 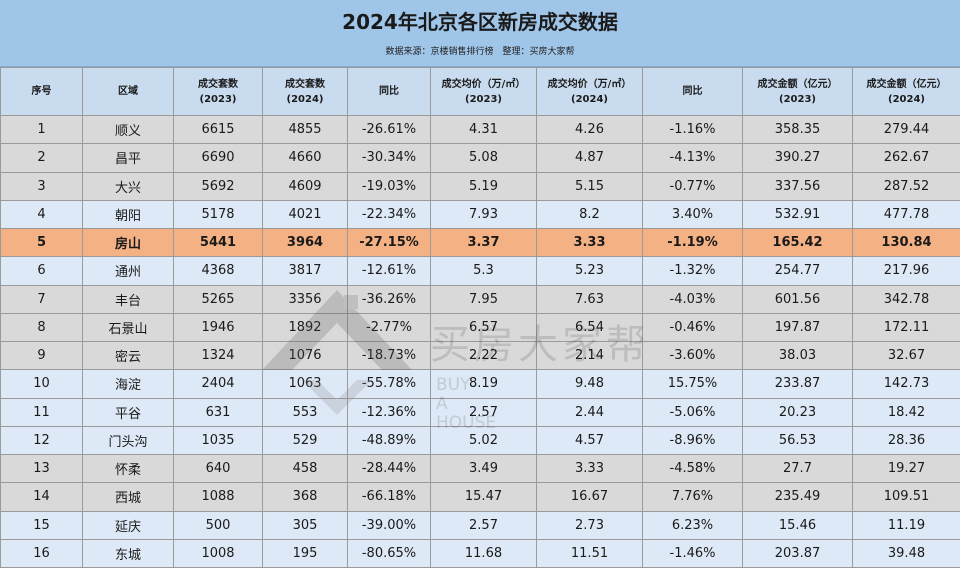 I want to click on table-cell: 9.48, so click(x=589, y=384).